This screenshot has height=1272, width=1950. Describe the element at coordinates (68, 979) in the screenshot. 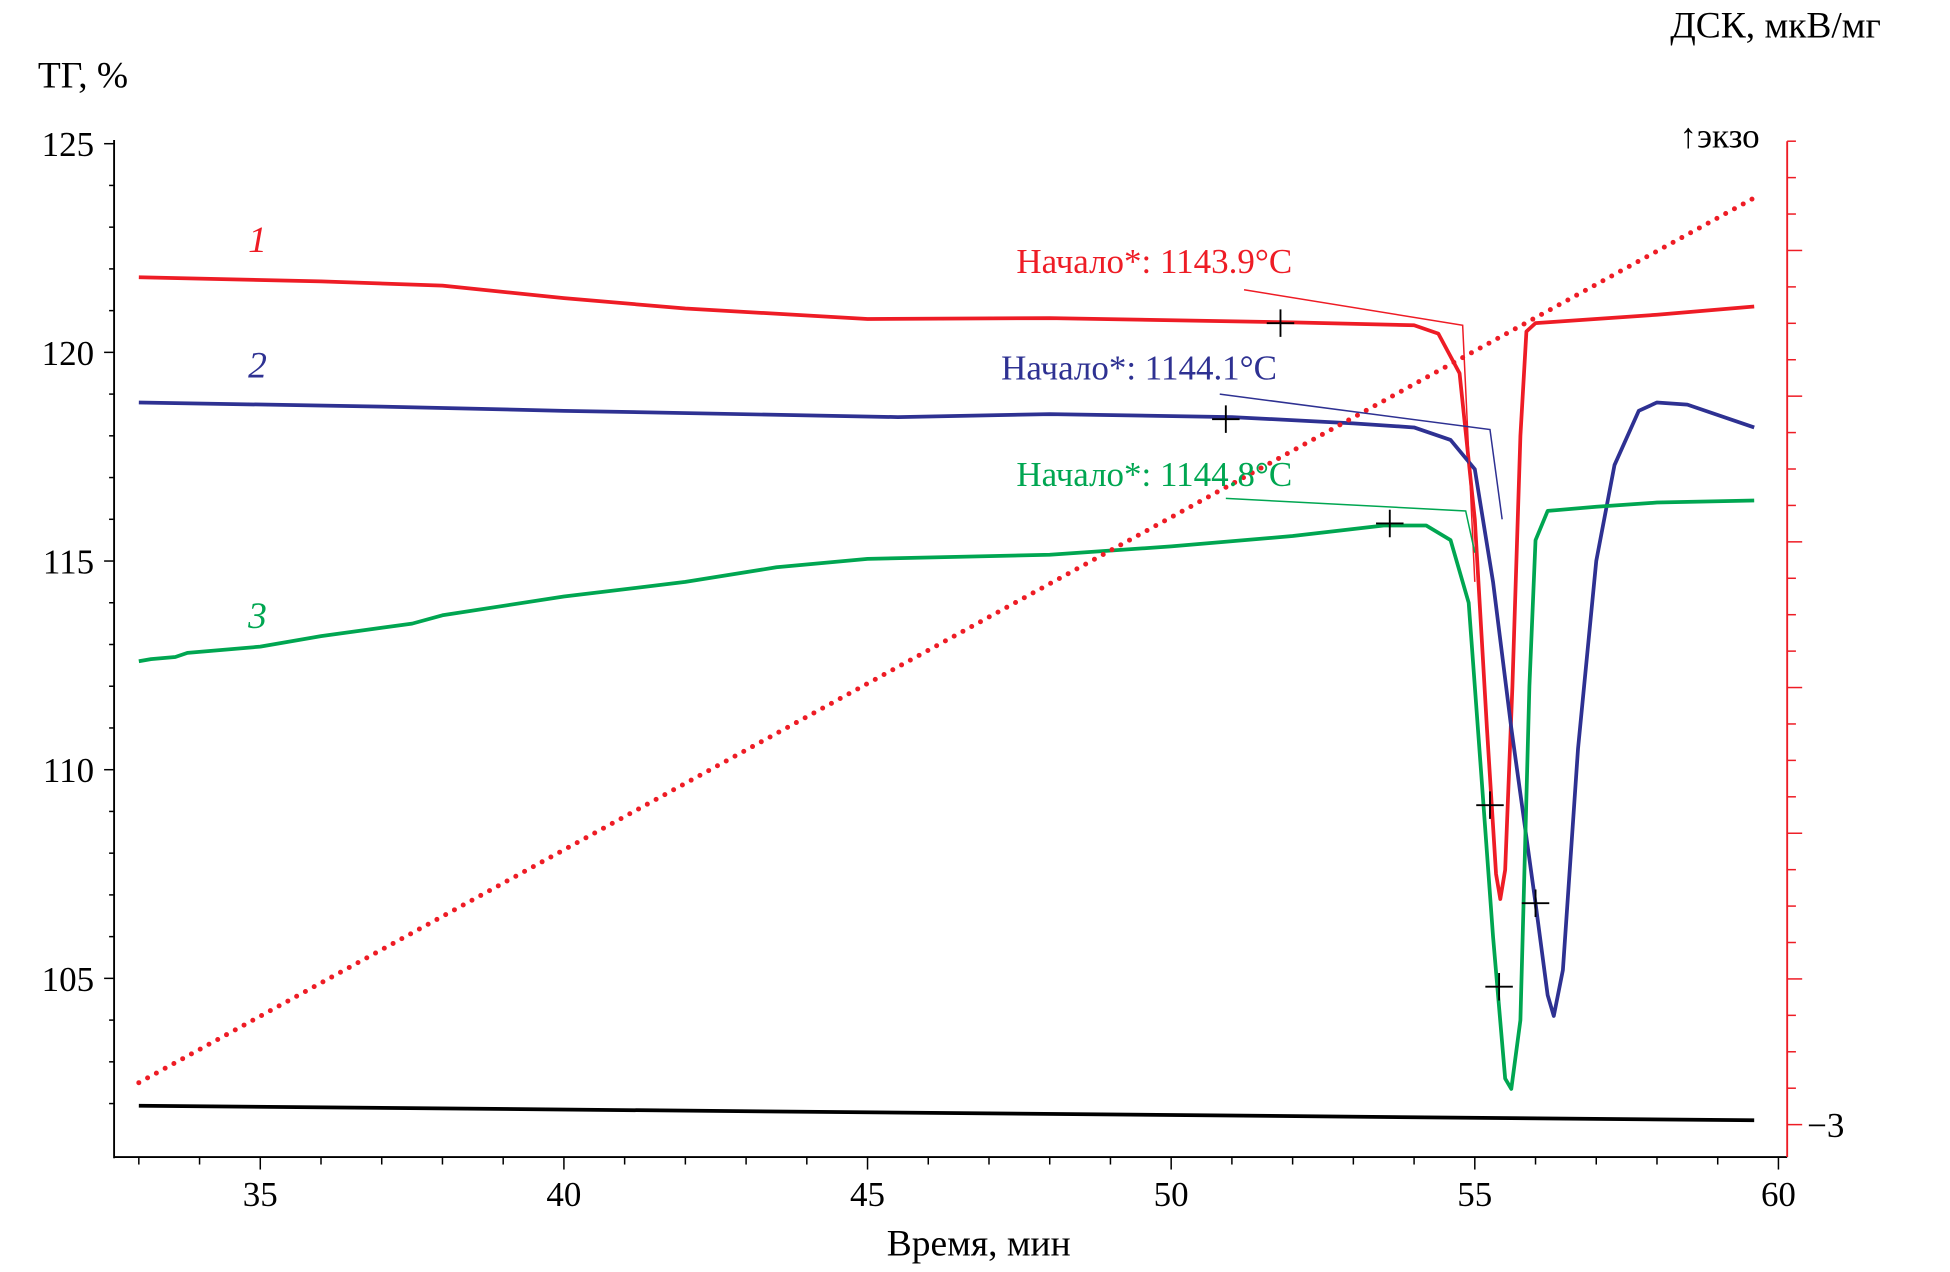

I see `y-left-tick-label: 105` at that location.